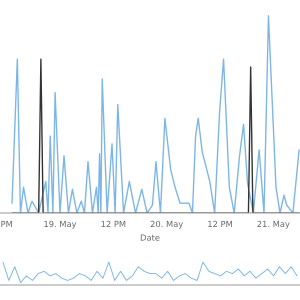 This screenshot has height=300, width=300. Describe the element at coordinates (150, 237) in the screenshot. I see `x-axis-title: Date` at that location.